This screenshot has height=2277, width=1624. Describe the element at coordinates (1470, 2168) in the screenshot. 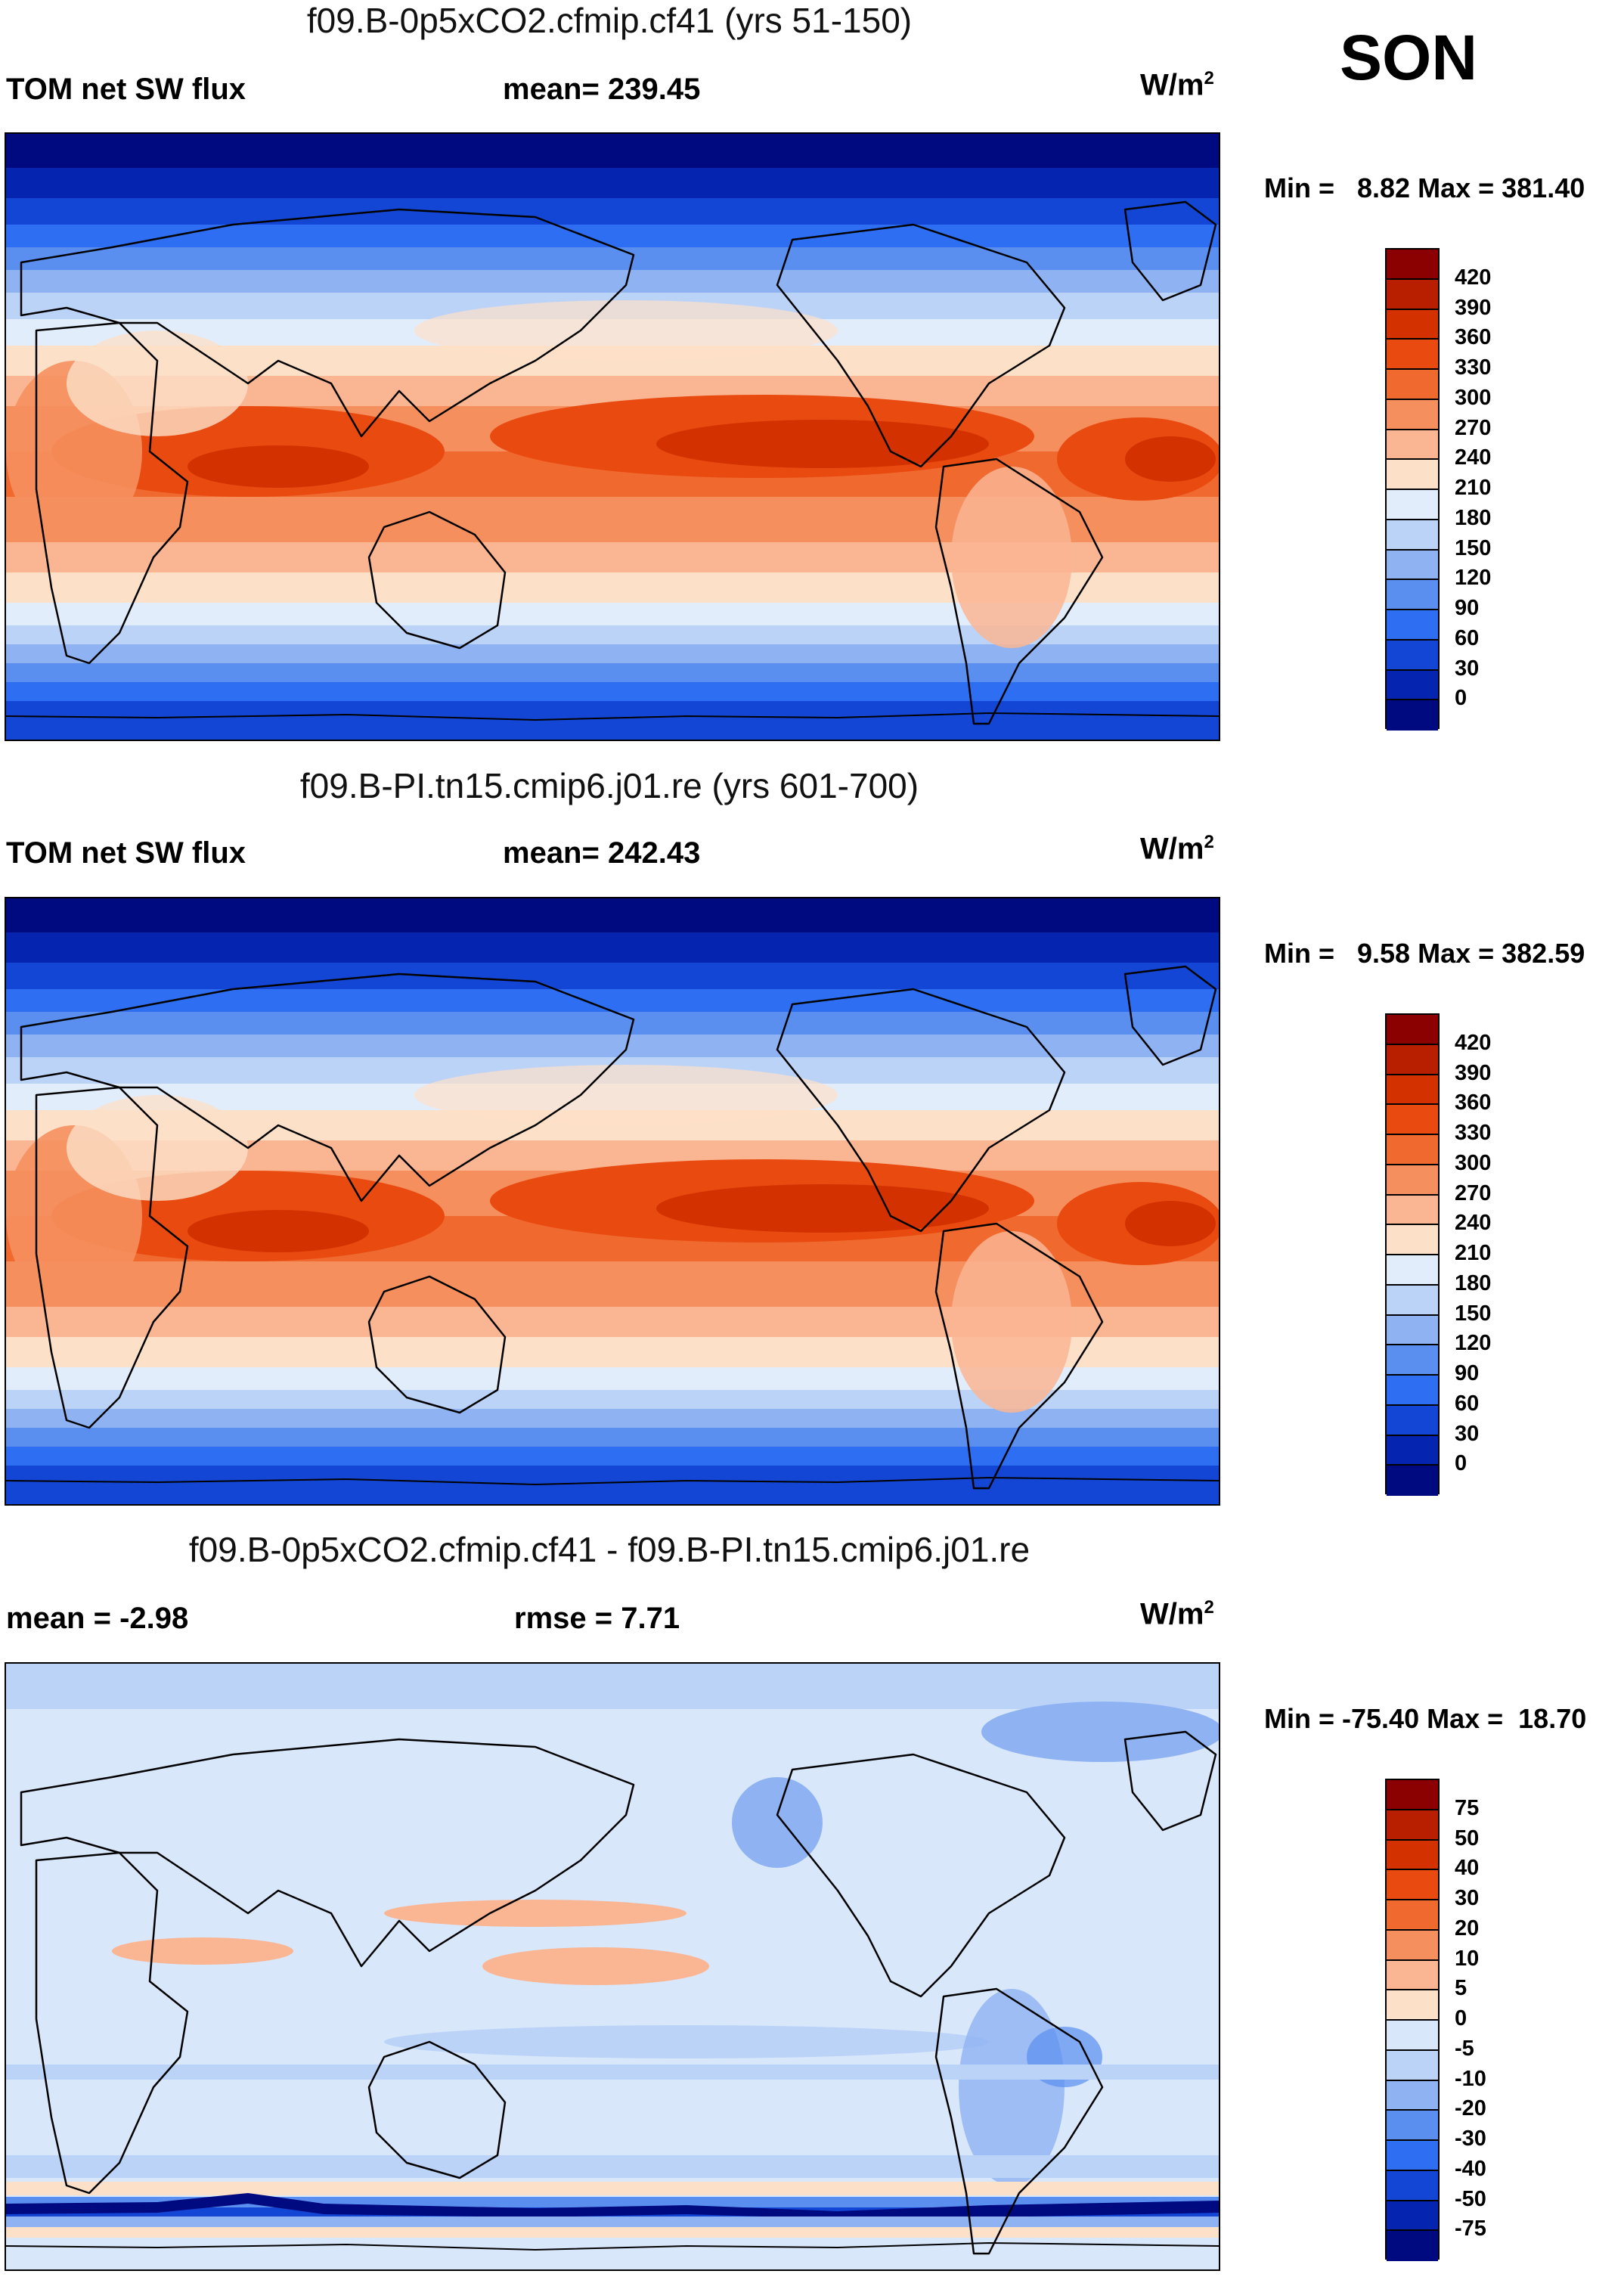

I see `colorbar-tick-label: -40` at that location.